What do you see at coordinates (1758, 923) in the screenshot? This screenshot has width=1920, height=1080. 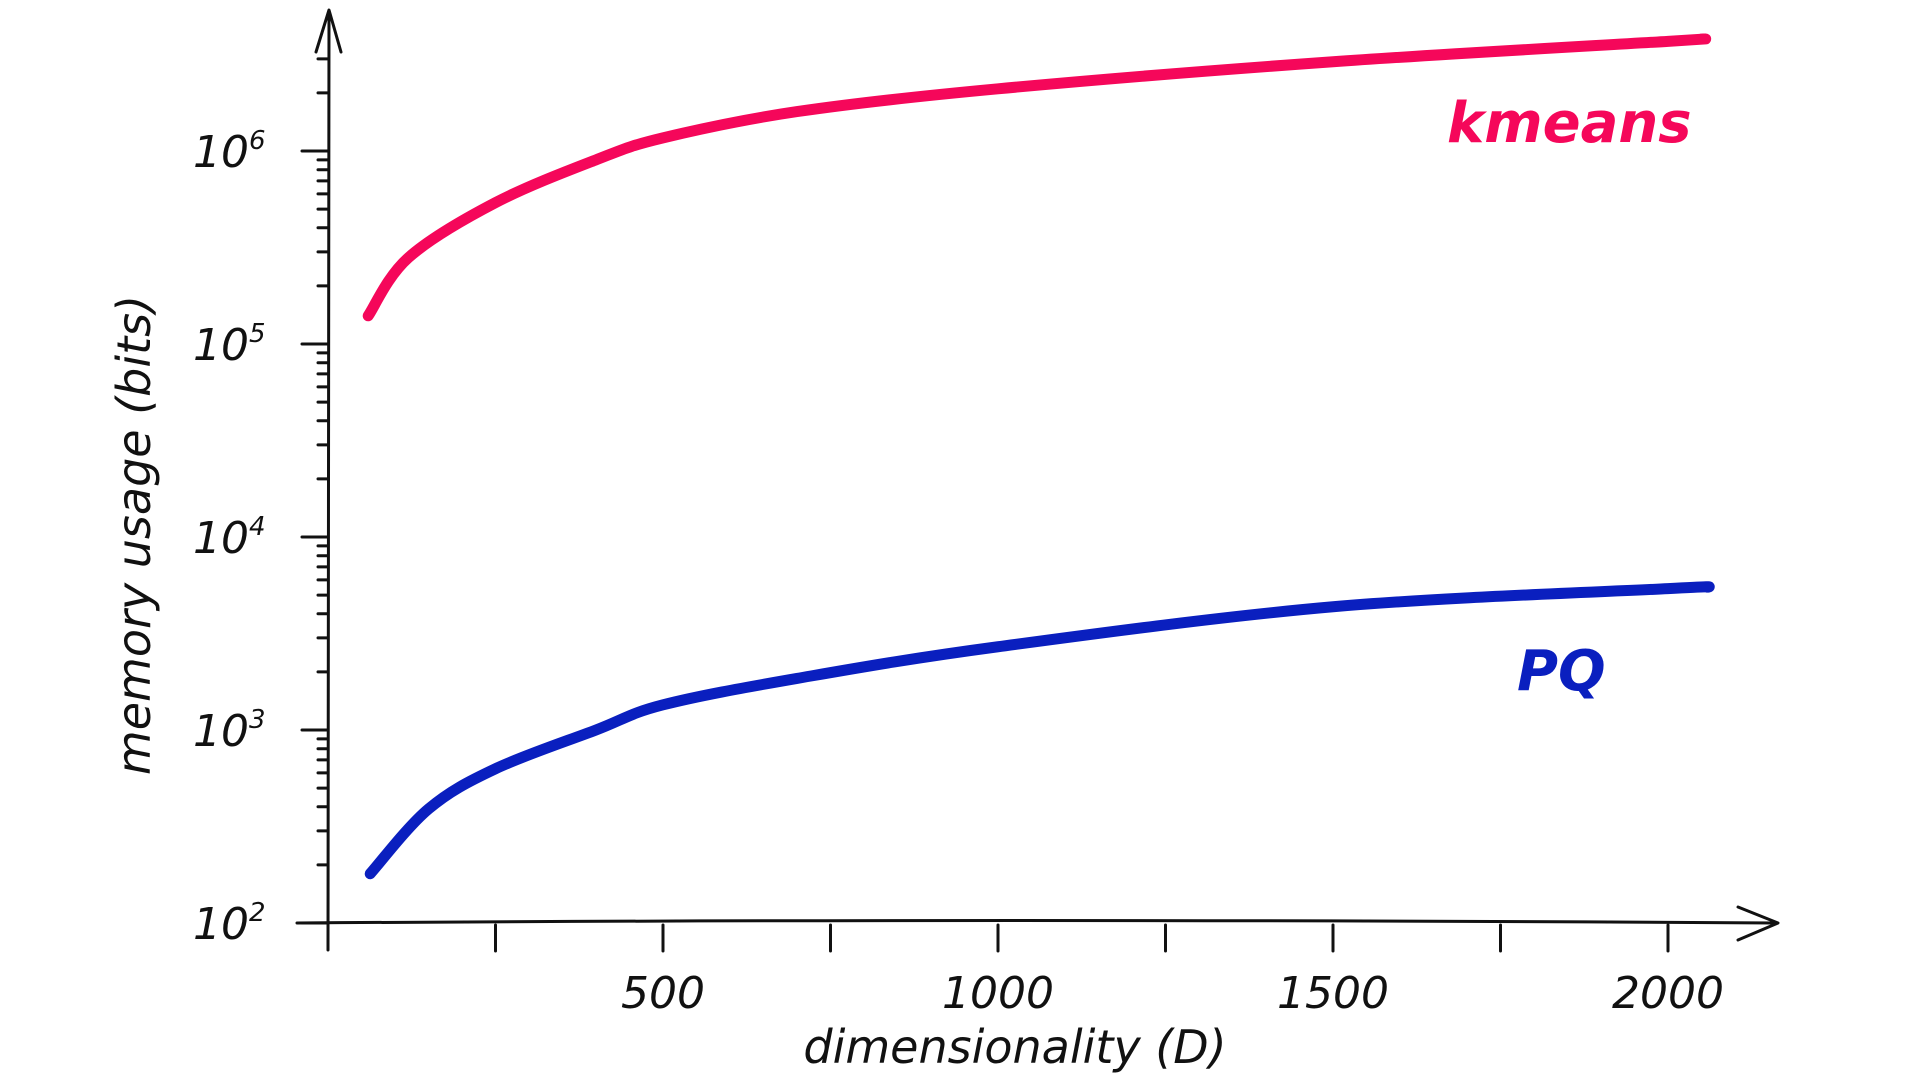 I see `x-axis-arrow` at bounding box center [1758, 923].